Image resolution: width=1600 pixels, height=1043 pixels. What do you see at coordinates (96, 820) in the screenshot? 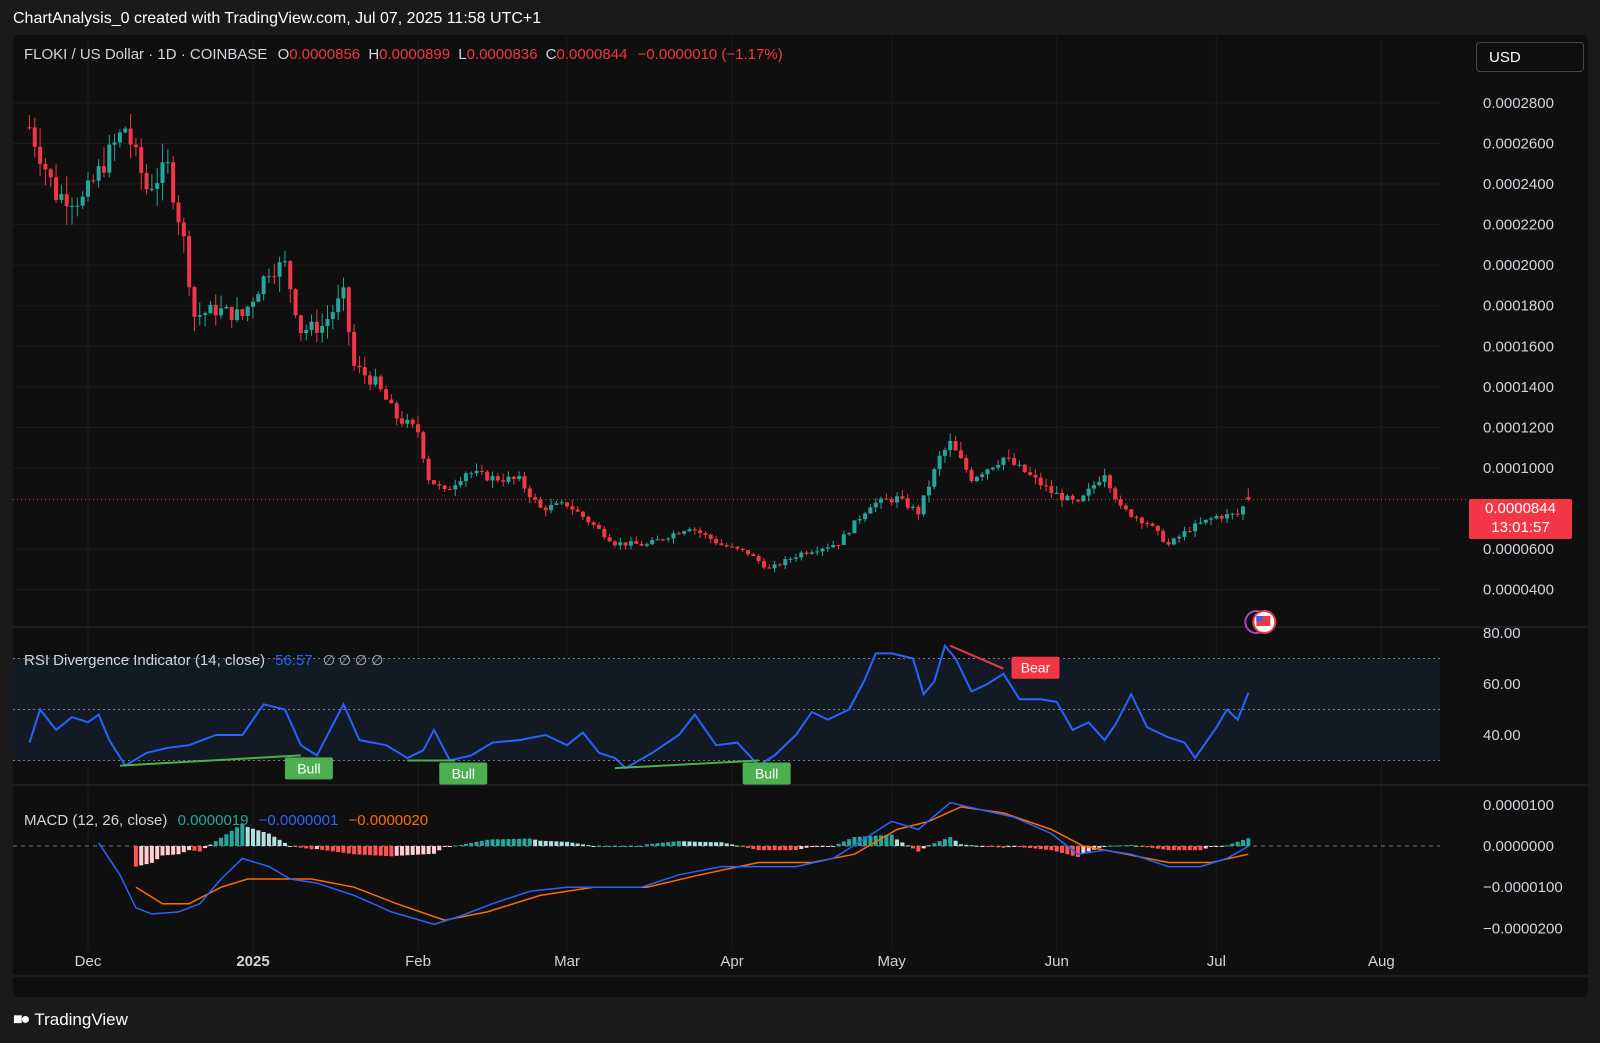
I see `macd-title: MACD (12, 26, close)` at bounding box center [96, 820].